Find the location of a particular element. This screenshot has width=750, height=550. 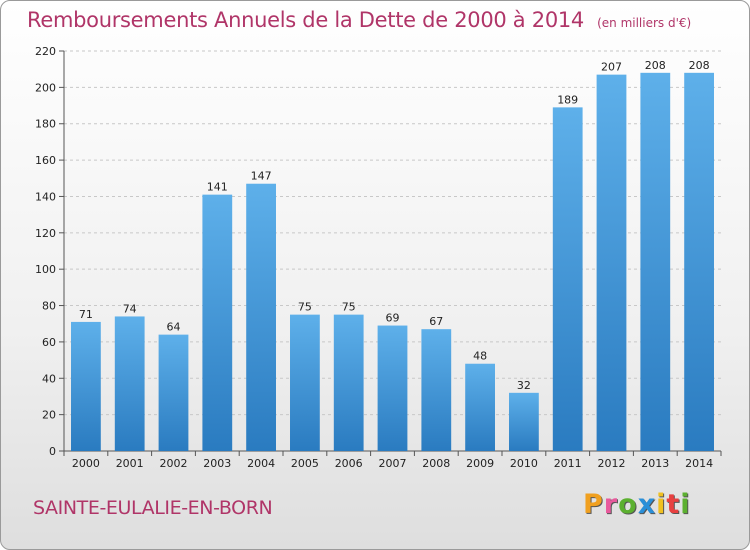

proxiti-logo: Proxiti is located at coordinates (637, 504).